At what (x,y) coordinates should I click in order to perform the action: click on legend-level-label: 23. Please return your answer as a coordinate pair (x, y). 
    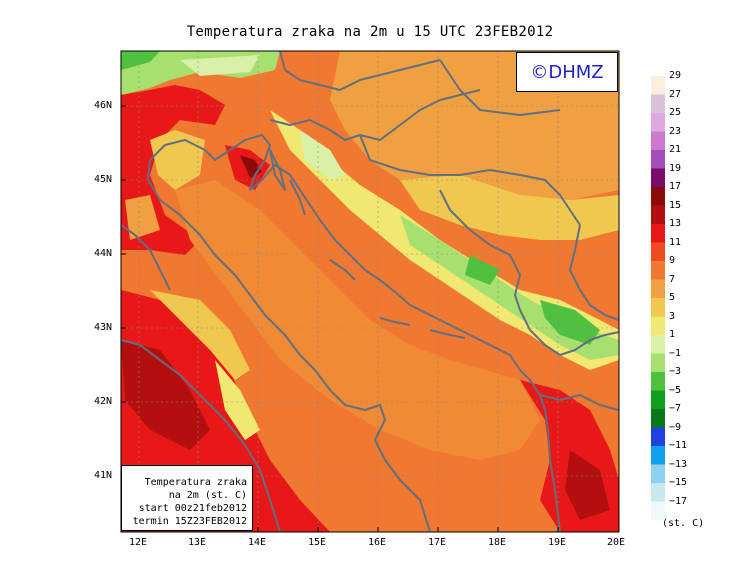
    Looking at the image, I should click on (675, 131).